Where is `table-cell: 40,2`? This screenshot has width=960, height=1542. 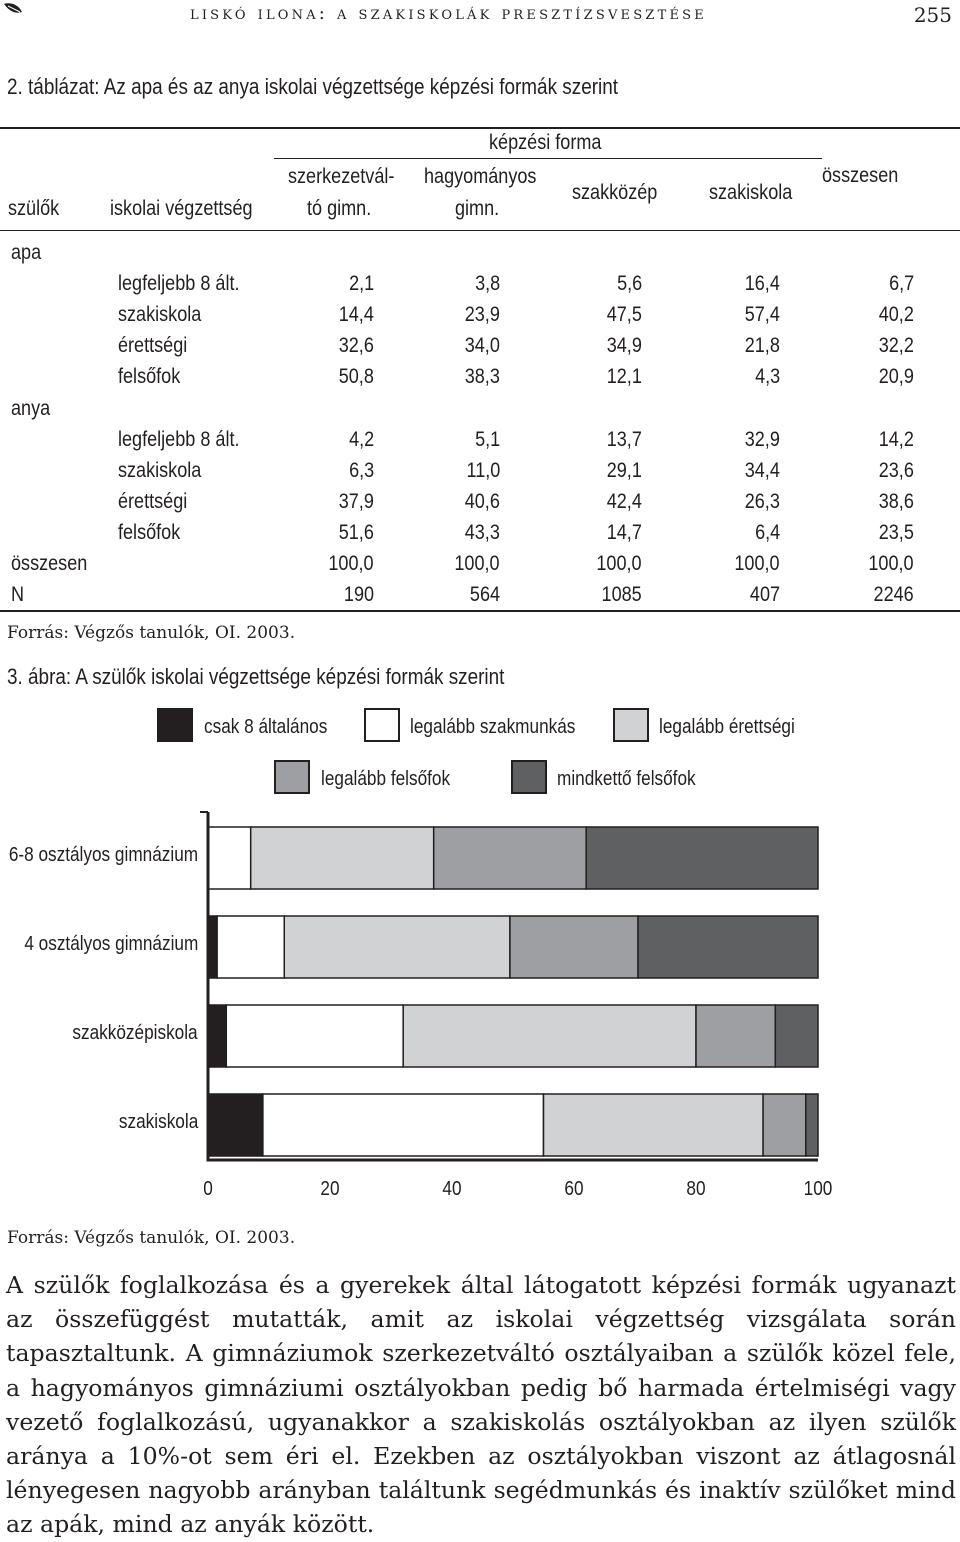 table-cell: 40,2 is located at coordinates (896, 314).